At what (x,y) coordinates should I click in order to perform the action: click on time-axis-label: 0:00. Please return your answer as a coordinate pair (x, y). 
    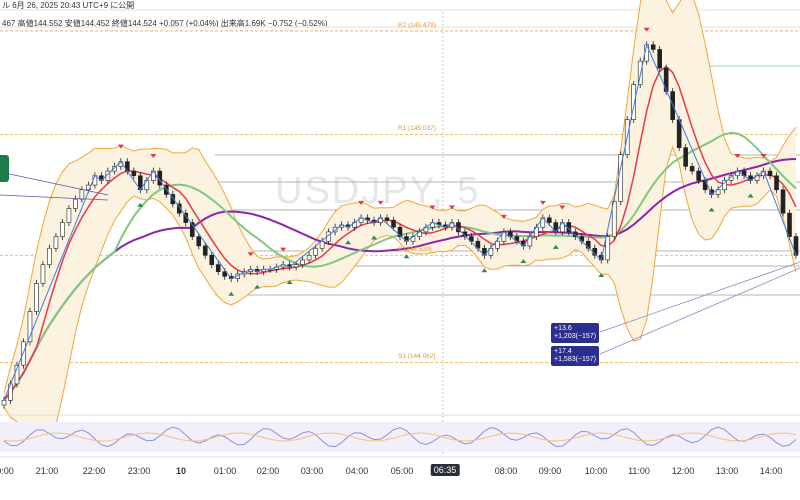
    Looking at the image, I should click on (7, 471).